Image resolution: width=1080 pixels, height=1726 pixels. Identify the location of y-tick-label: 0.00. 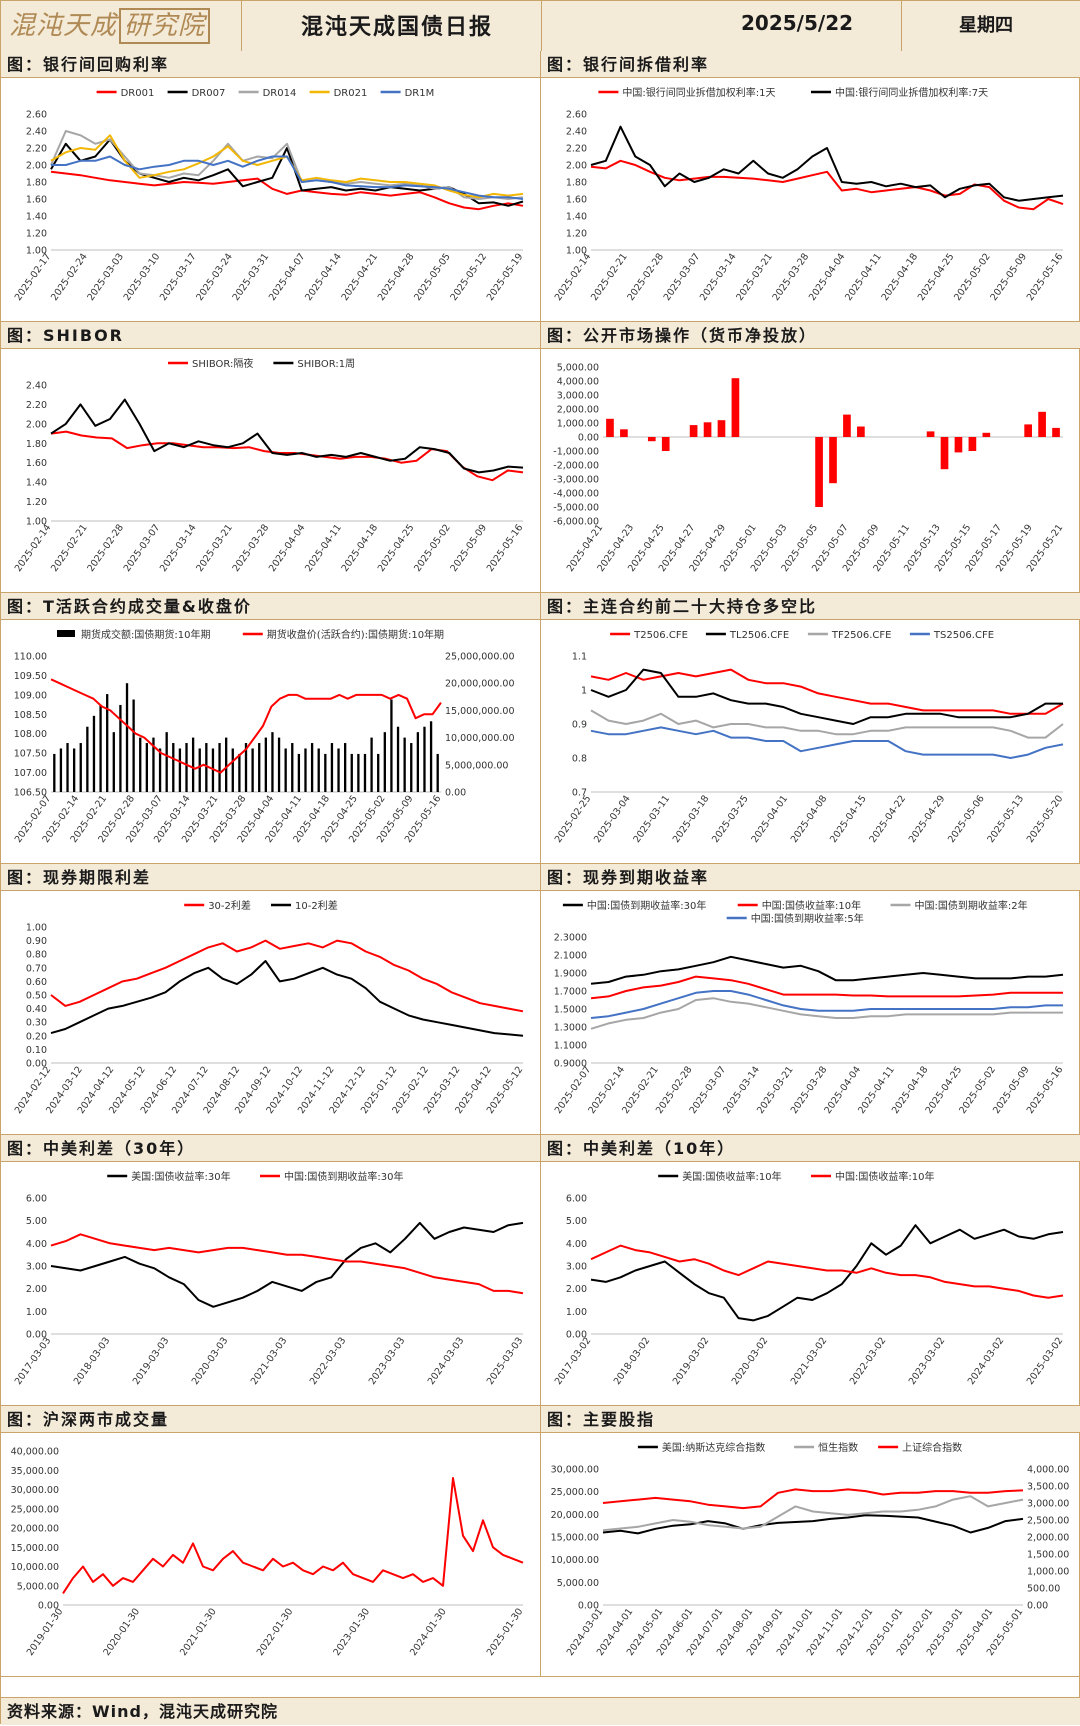
(588, 1606).